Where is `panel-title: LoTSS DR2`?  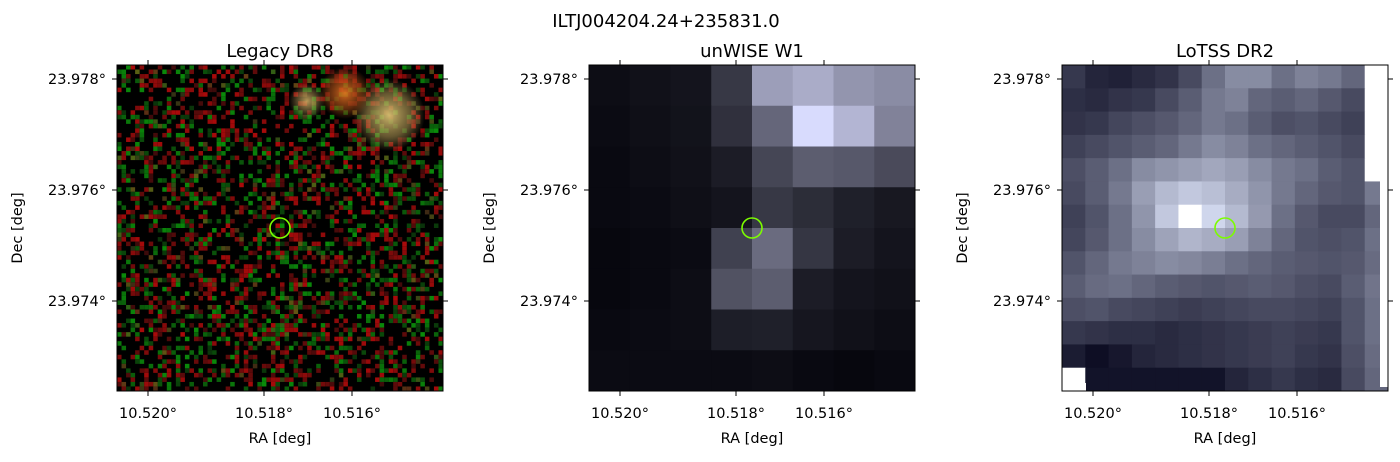 panel-title: LoTSS DR2 is located at coordinates (1225, 51).